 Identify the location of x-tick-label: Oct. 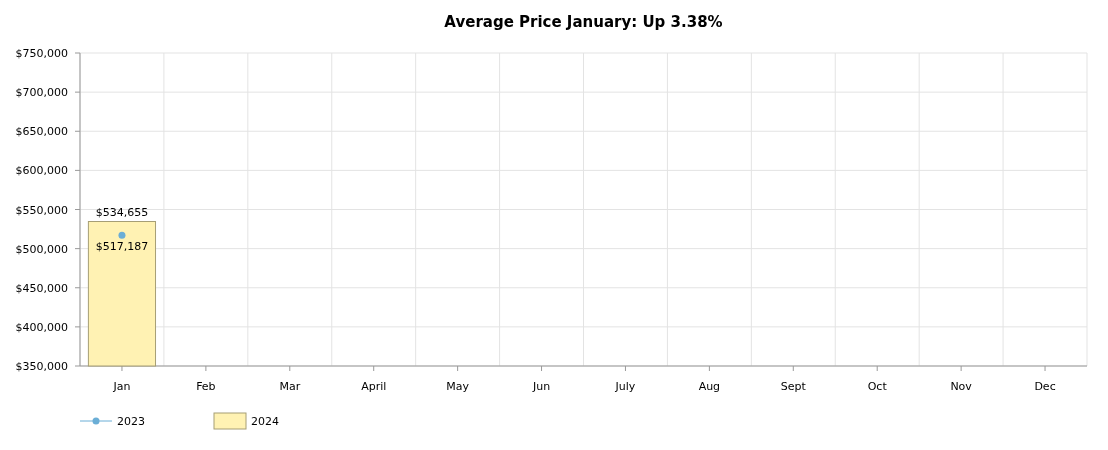
(877, 386).